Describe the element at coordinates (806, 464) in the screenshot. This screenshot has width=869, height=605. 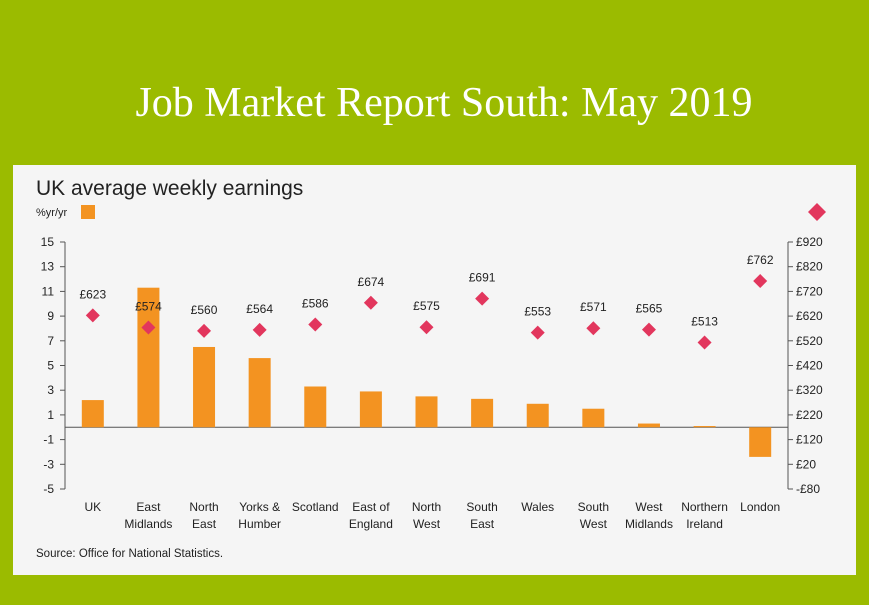
I see `y2-tick-label: £20` at that location.